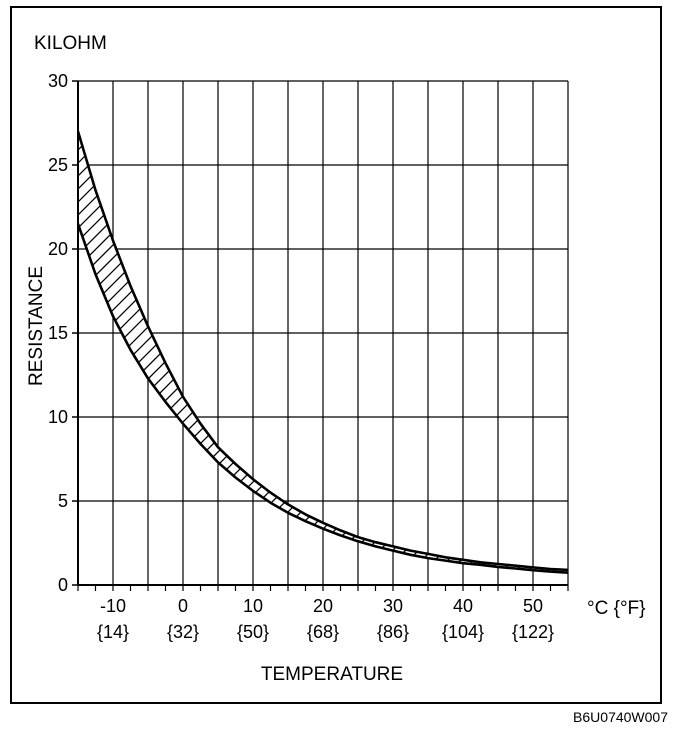 Image resolution: width=688 pixels, height=732 pixels. What do you see at coordinates (58, 333) in the screenshot?
I see `y-tick-label: 15` at bounding box center [58, 333].